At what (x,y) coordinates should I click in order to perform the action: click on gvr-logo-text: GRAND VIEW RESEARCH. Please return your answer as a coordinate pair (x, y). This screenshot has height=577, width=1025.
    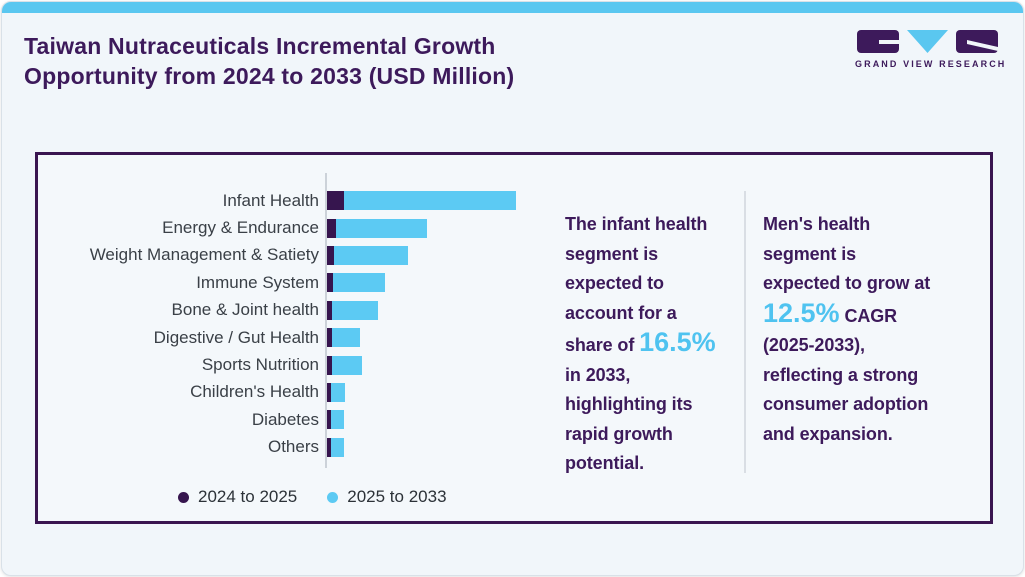
    Looking at the image, I should click on (931, 64).